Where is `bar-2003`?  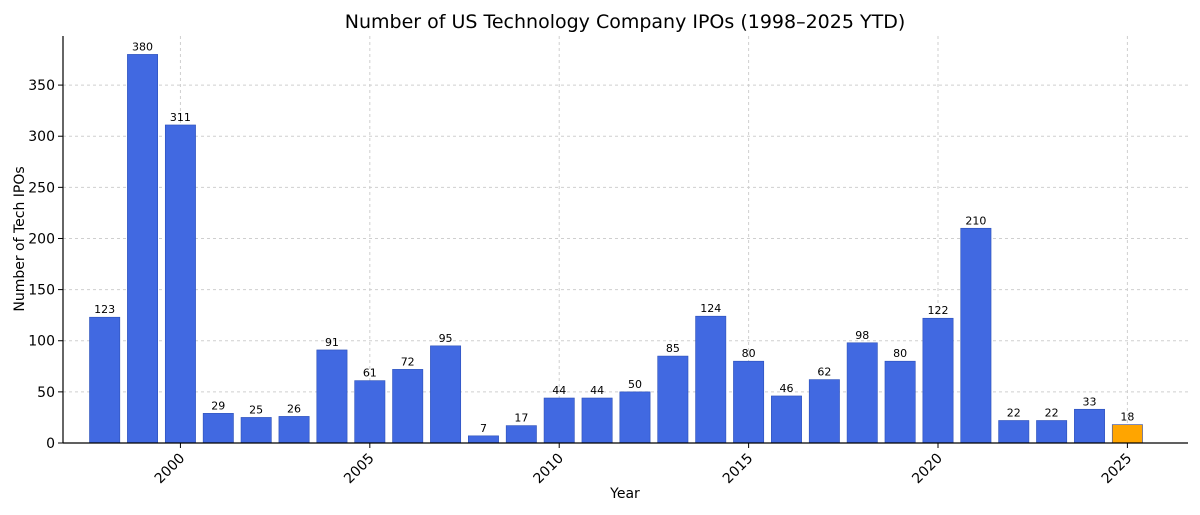
bar-2003 is located at coordinates (294, 430).